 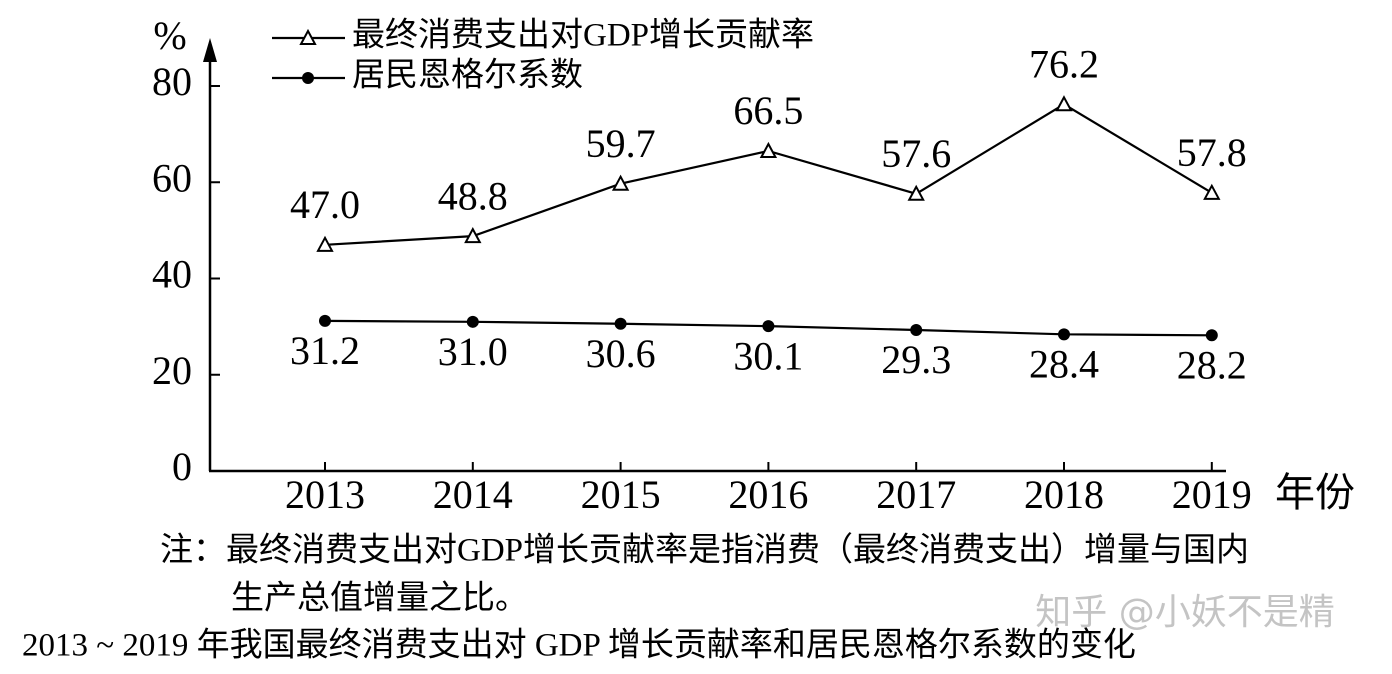 I want to click on value-label: 59.7, so click(x=621, y=143).